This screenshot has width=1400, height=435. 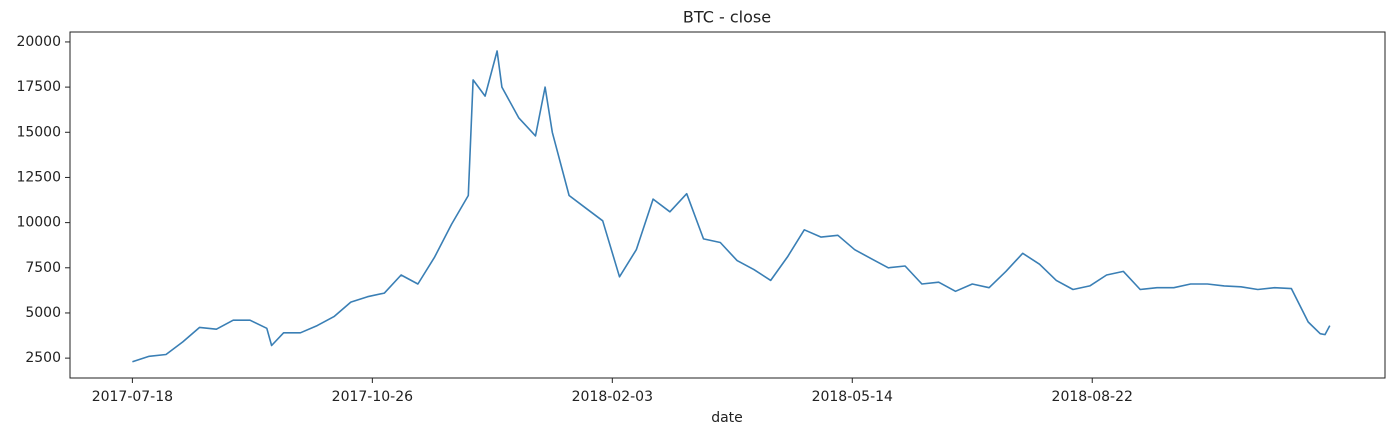 I want to click on y-tick-label: 5000, so click(x=43, y=313).